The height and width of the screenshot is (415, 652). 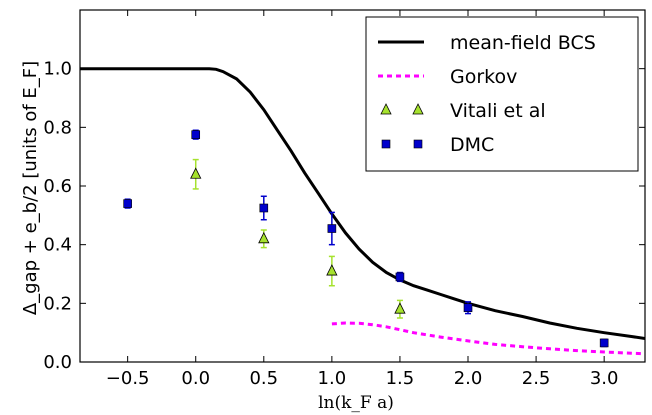 What do you see at coordinates (604, 378) in the screenshot?
I see `x-tick-label: 3.0` at bounding box center [604, 378].